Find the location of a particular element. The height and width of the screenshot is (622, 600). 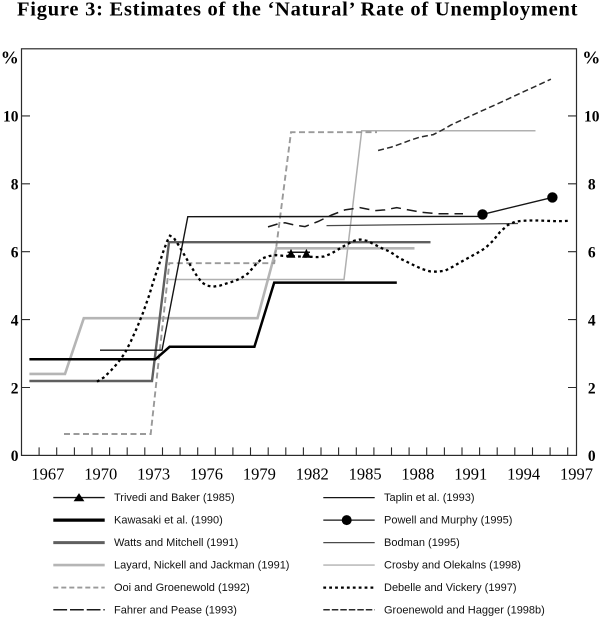

svg-text: Powell and Murphy (1995) is located at coordinates (448, 521).